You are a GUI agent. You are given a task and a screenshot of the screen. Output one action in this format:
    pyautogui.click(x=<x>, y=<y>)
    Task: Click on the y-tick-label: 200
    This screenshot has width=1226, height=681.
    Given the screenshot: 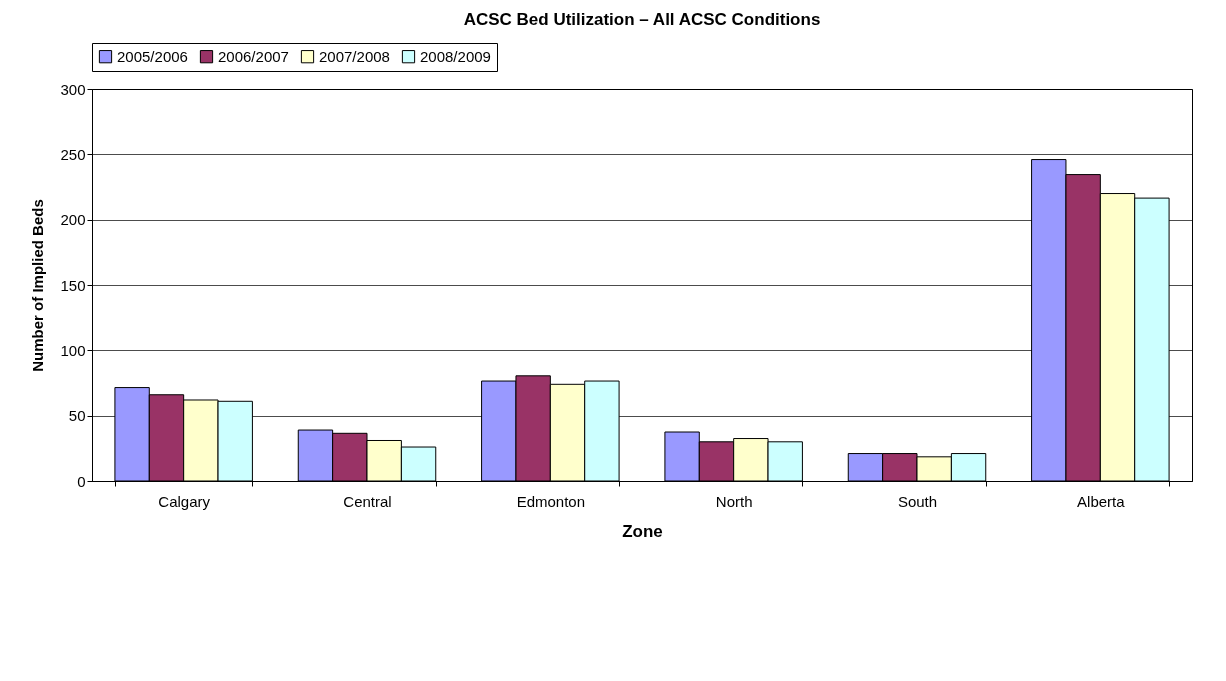 What is the action you would take?
    pyautogui.click(x=73, y=220)
    